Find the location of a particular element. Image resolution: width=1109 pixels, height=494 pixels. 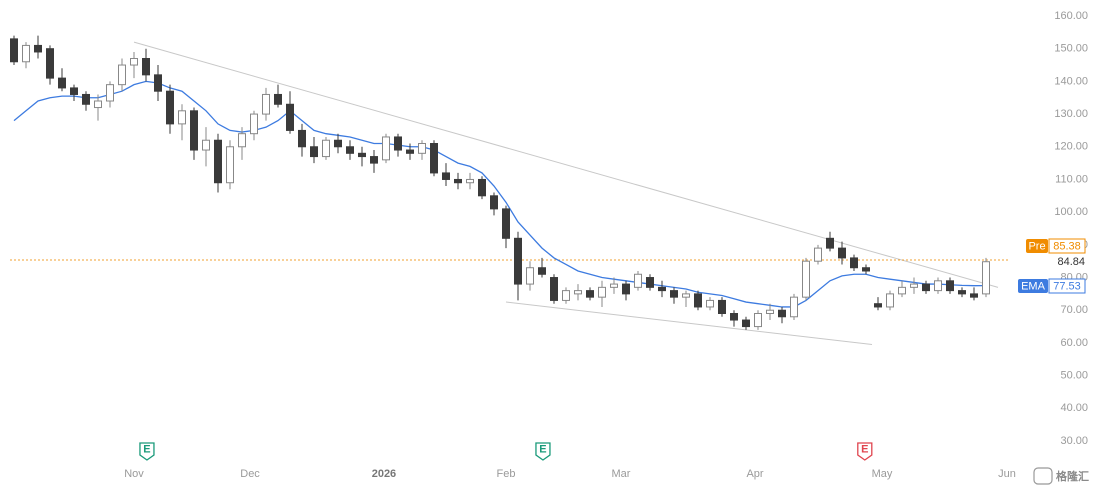

y-tick-label: 130.00 is located at coordinates (1071, 114).